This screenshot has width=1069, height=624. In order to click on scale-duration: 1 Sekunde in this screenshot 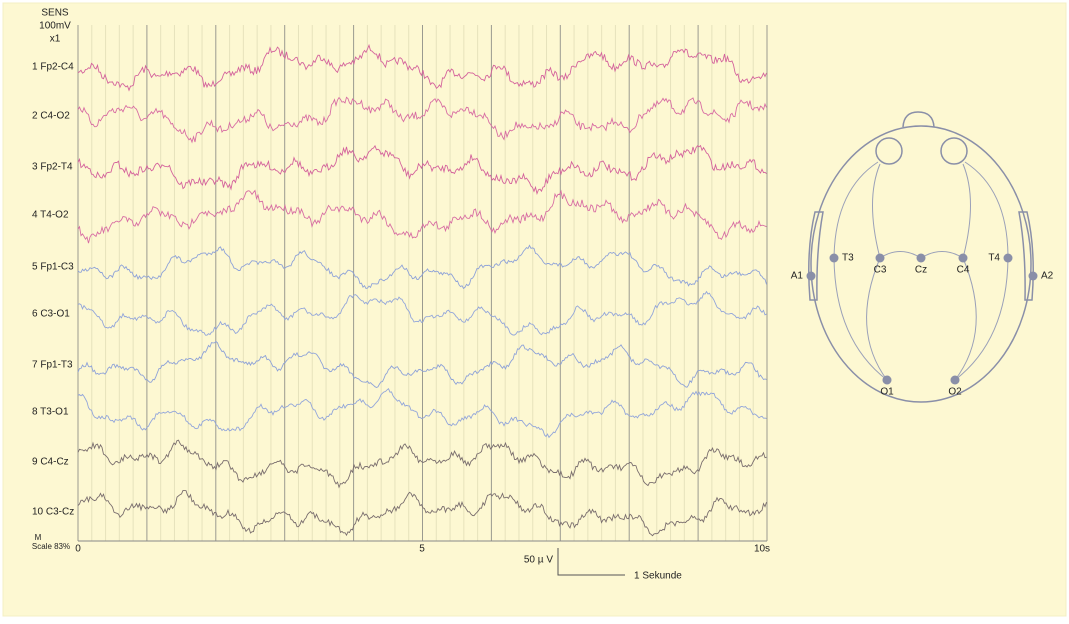, I will do `click(658, 576)`.